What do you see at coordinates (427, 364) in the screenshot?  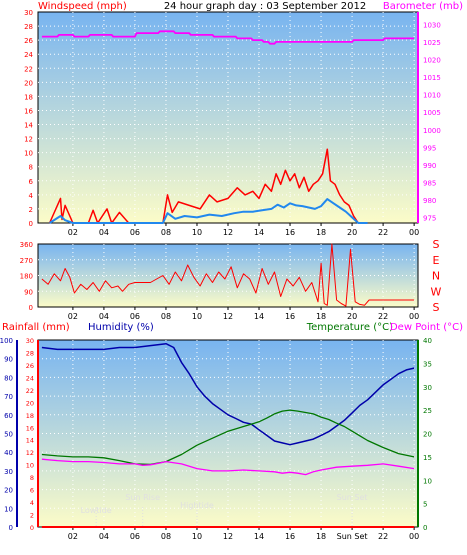 I see `temperature-y-tick-label: 35` at bounding box center [427, 364].